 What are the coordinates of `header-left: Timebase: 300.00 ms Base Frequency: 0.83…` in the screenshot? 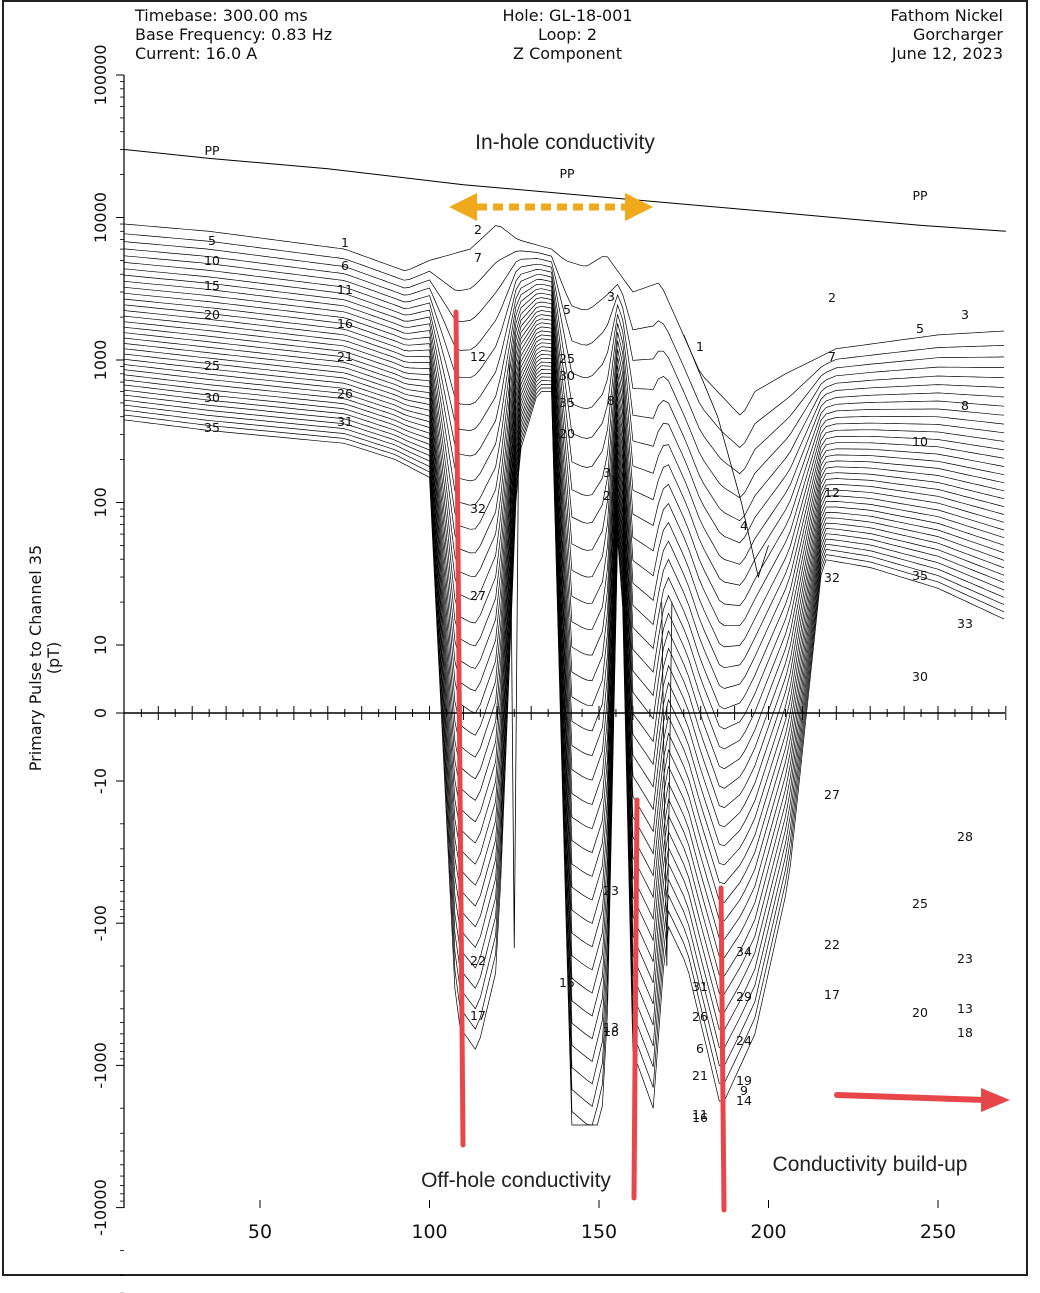 It's located at (233, 34).